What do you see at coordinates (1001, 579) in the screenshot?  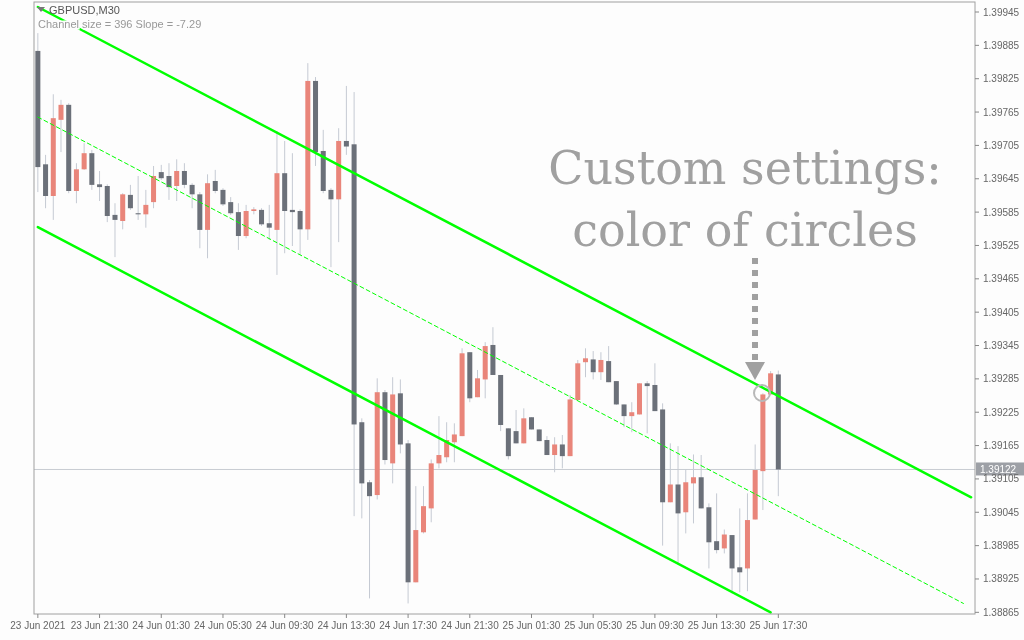 I see `y-tick-label: 1.38925` at bounding box center [1001, 579].